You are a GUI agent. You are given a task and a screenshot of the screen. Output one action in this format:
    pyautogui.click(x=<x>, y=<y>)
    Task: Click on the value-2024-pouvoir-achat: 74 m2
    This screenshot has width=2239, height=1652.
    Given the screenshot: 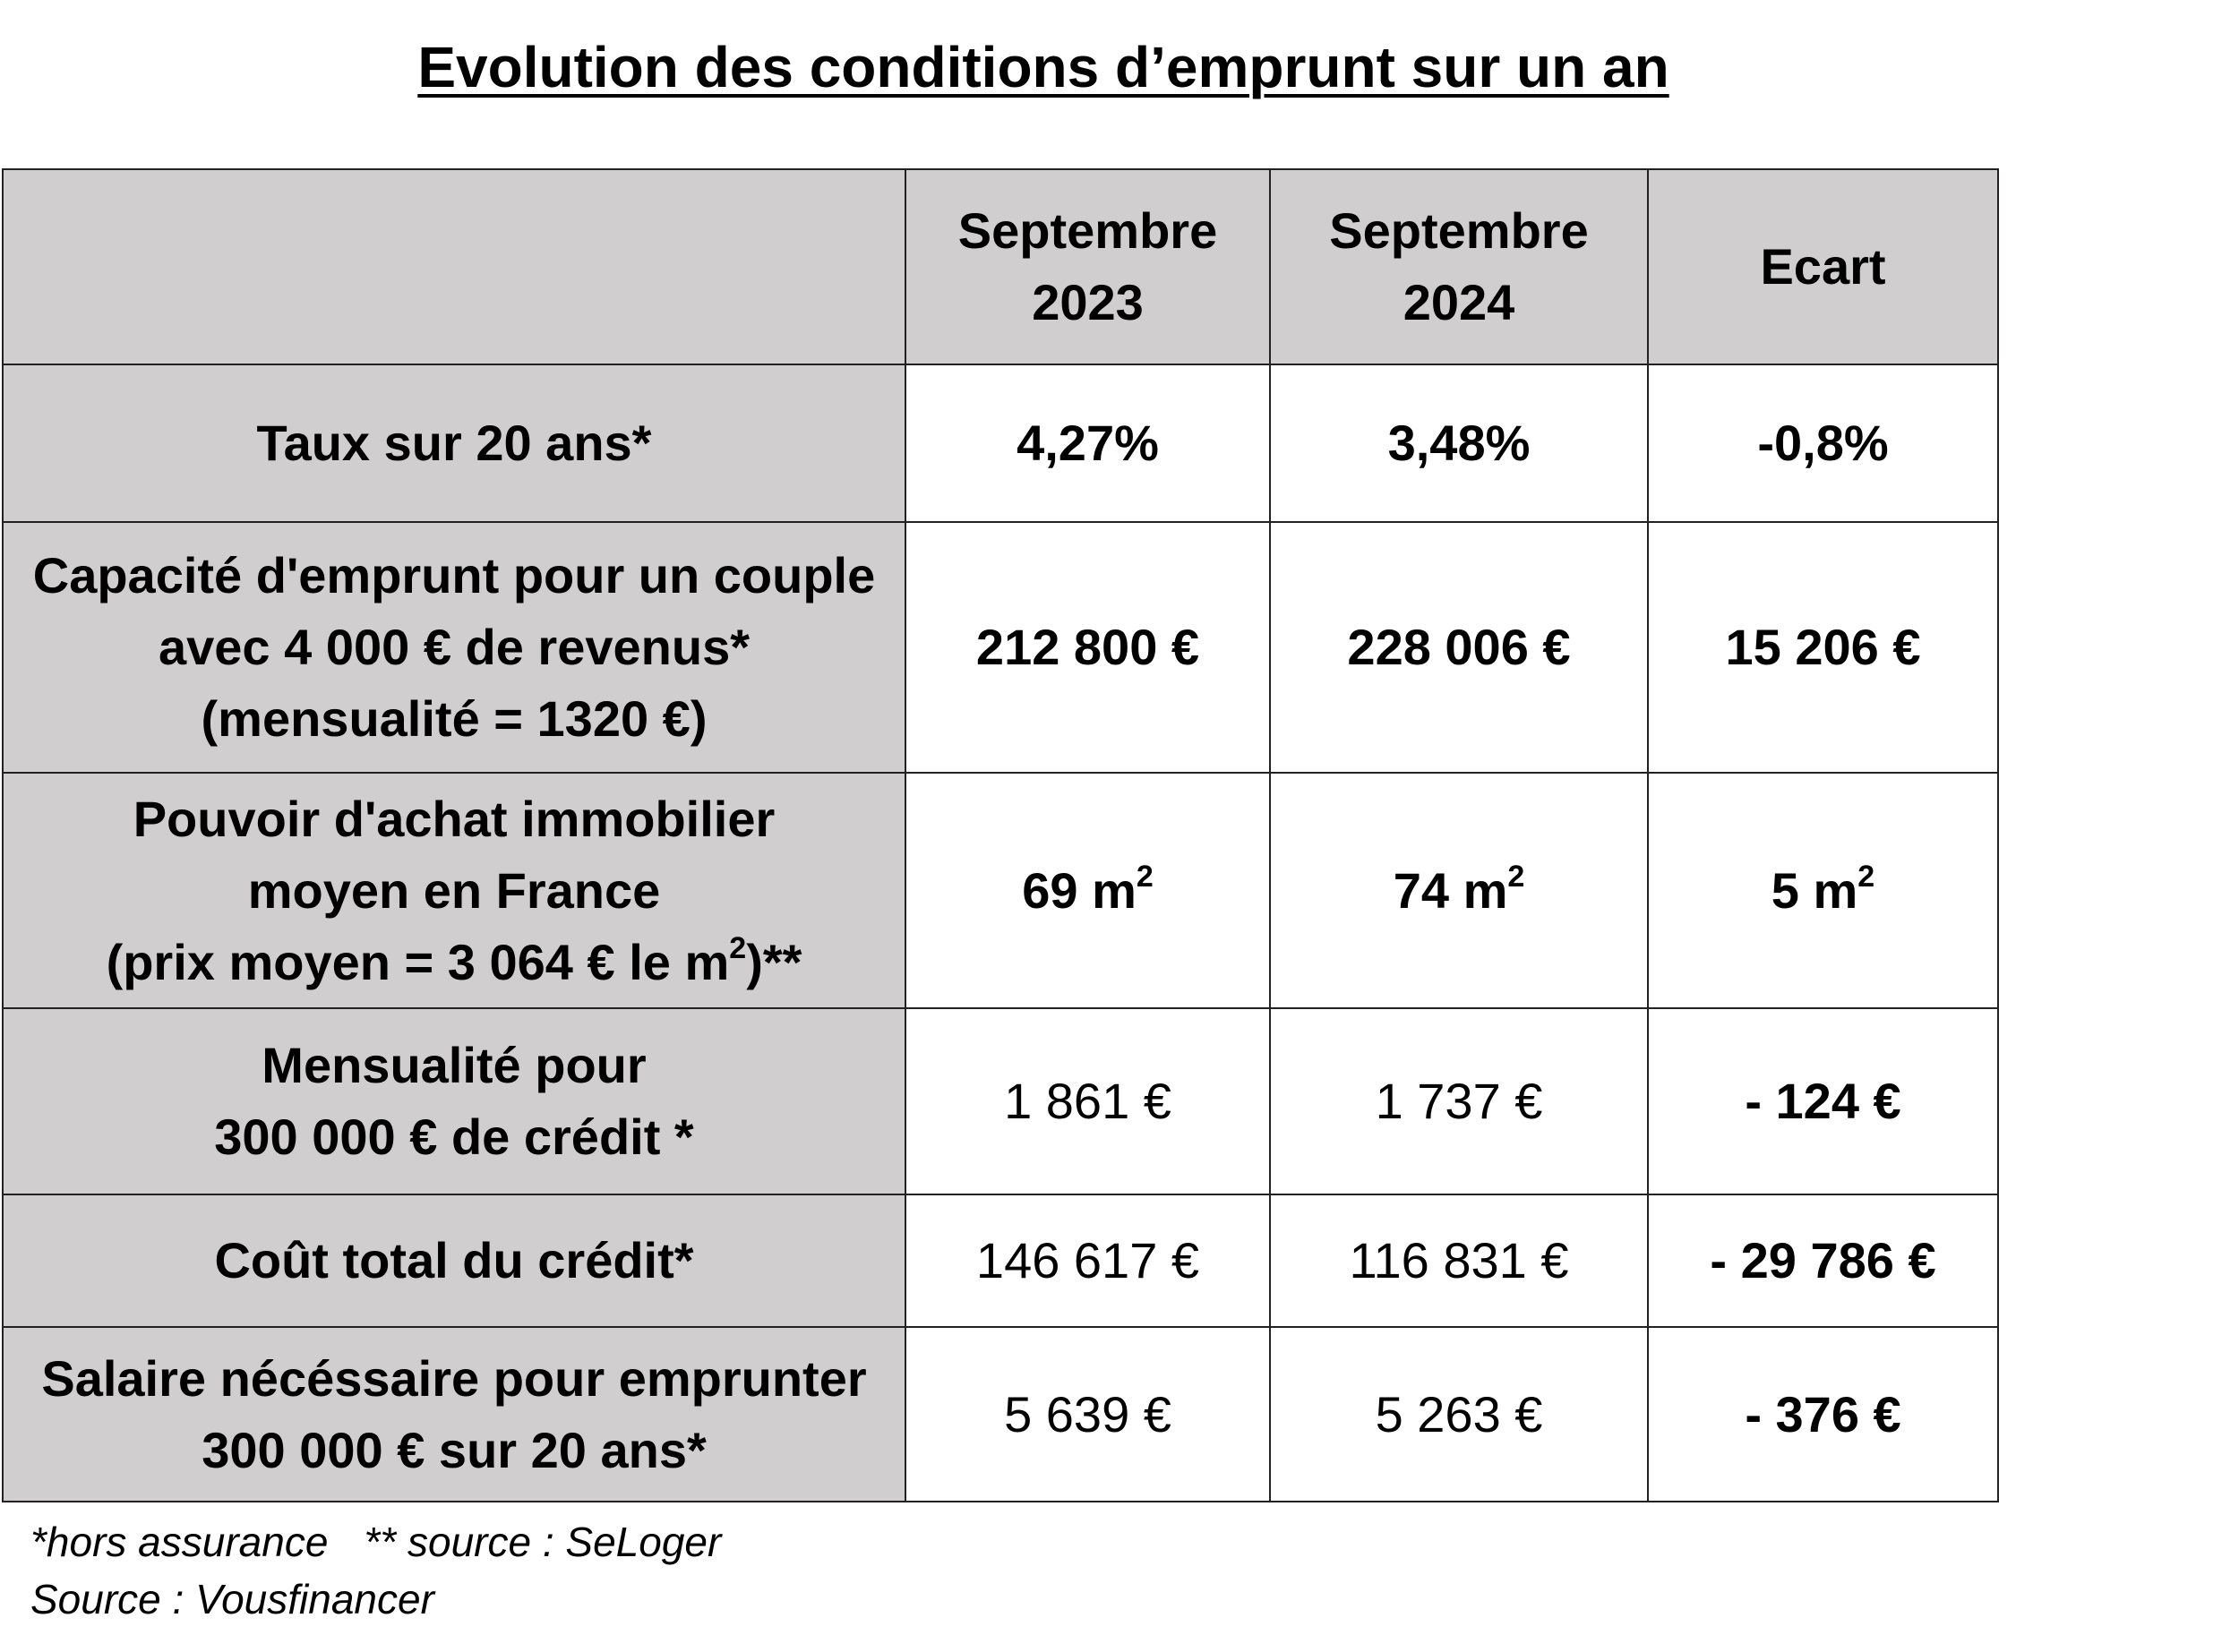 What is the action you would take?
    pyautogui.click(x=1459, y=890)
    